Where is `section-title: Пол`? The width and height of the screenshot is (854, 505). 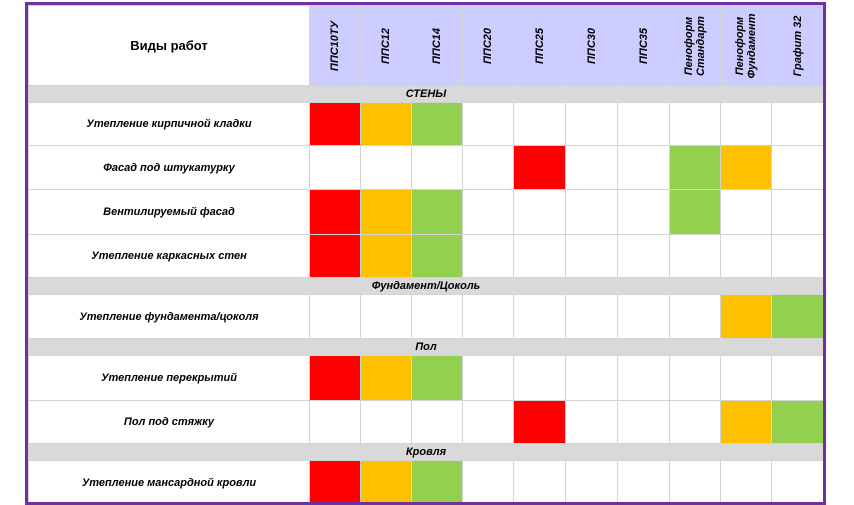 section-title: Пол is located at coordinates (425, 347).